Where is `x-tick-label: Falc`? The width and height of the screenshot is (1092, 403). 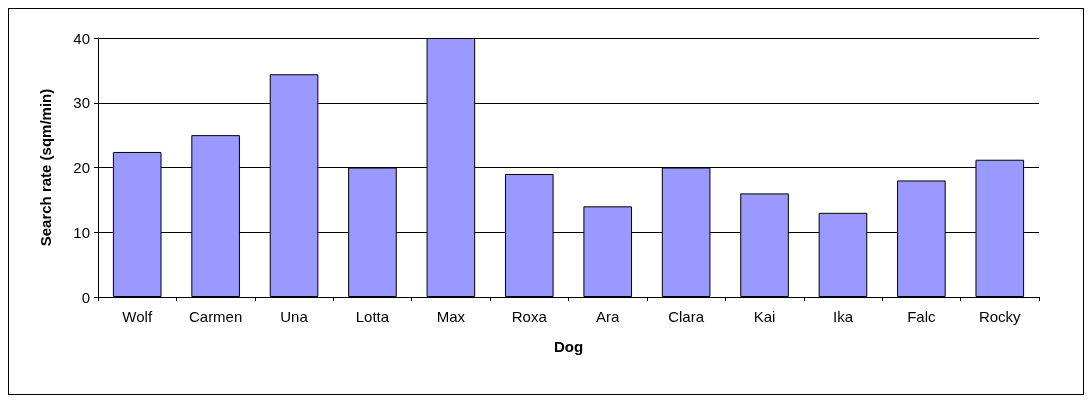
x-tick-label: Falc is located at coordinates (922, 316).